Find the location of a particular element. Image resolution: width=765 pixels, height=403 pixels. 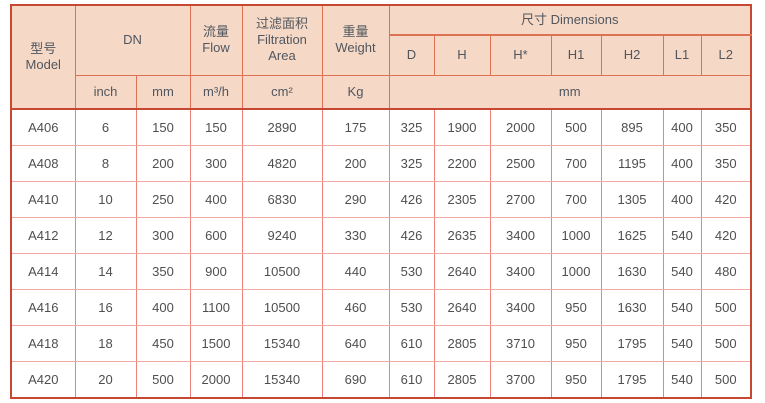

value-cell: 350 is located at coordinates (726, 127).